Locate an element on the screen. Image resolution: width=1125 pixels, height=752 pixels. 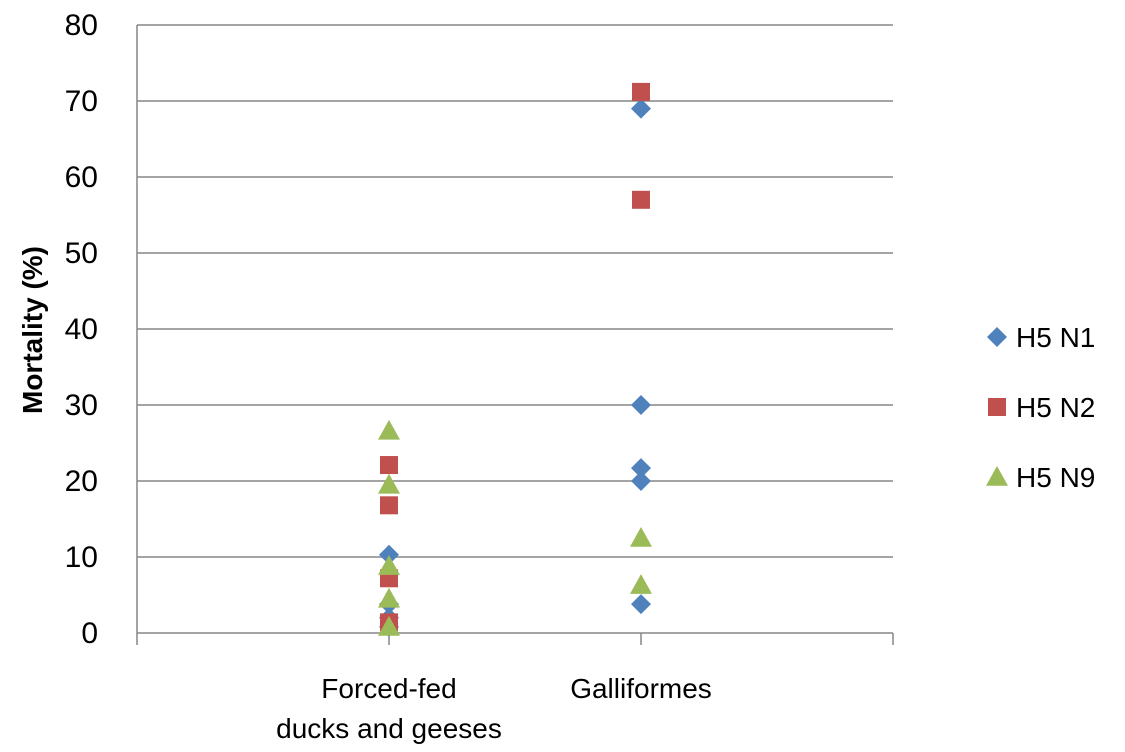
y-tick-label: 60 is located at coordinates (81, 177).